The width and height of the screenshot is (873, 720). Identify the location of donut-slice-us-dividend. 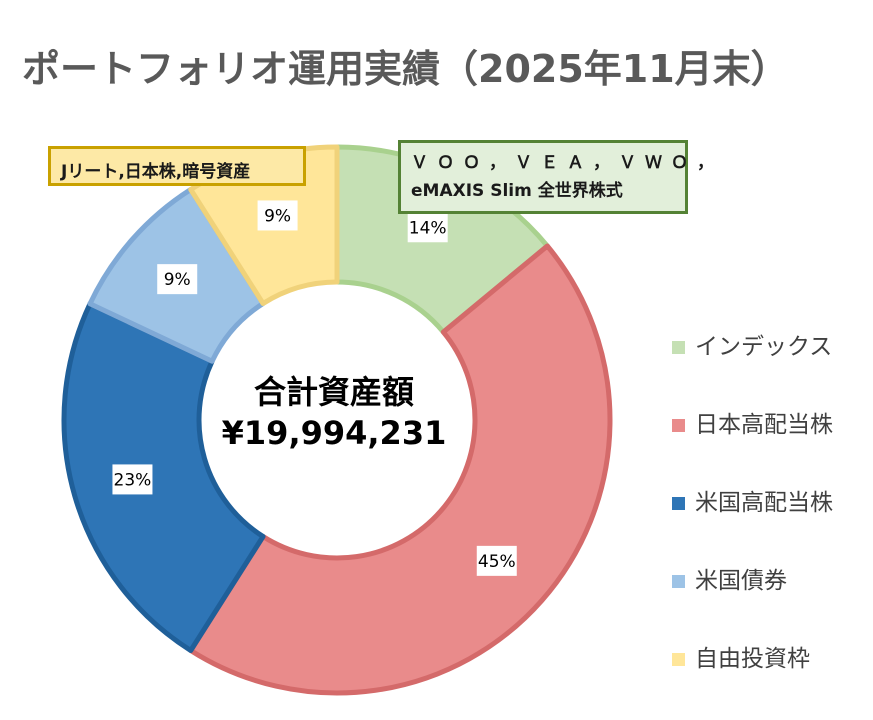
(163, 477).